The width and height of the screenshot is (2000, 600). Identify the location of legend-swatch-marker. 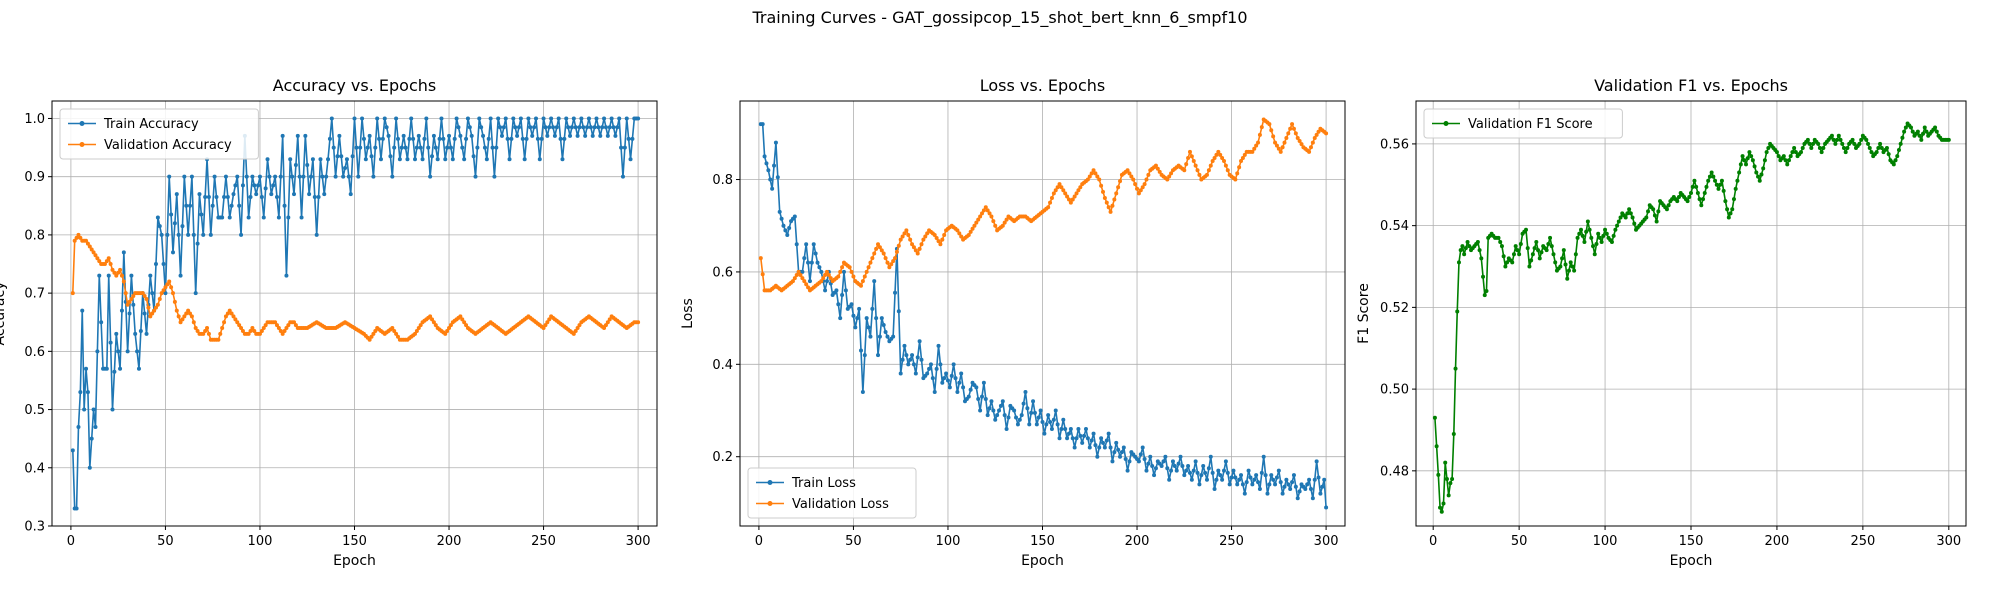
(82, 123).